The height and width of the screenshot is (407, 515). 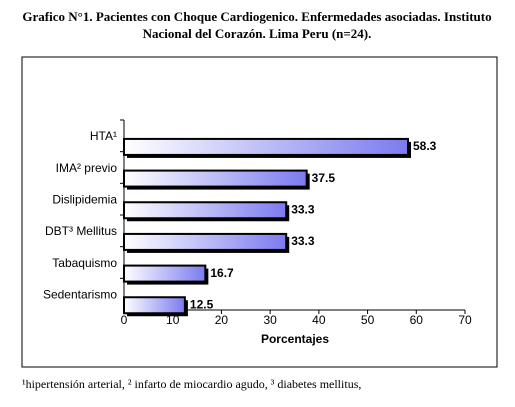 What do you see at coordinates (80, 294) in the screenshot?
I see `y-tick-label: Sedentarismo` at bounding box center [80, 294].